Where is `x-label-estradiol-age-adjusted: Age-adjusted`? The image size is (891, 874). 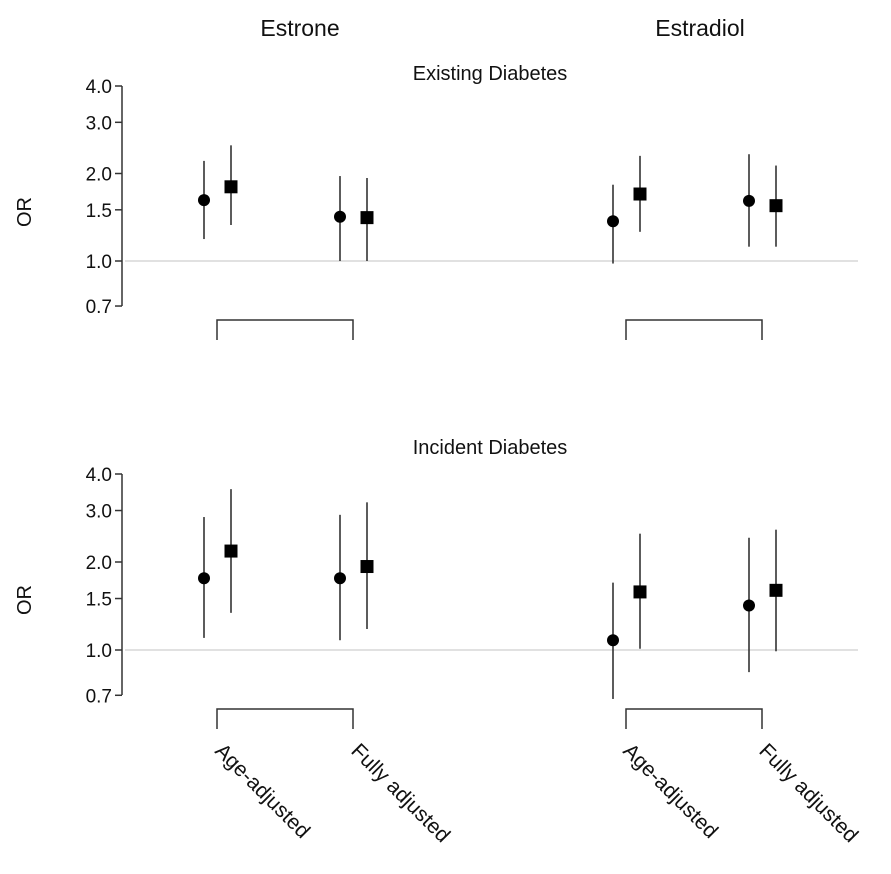 x-label-estradiol-age-adjusted: Age-adjusted is located at coordinates (670, 791).